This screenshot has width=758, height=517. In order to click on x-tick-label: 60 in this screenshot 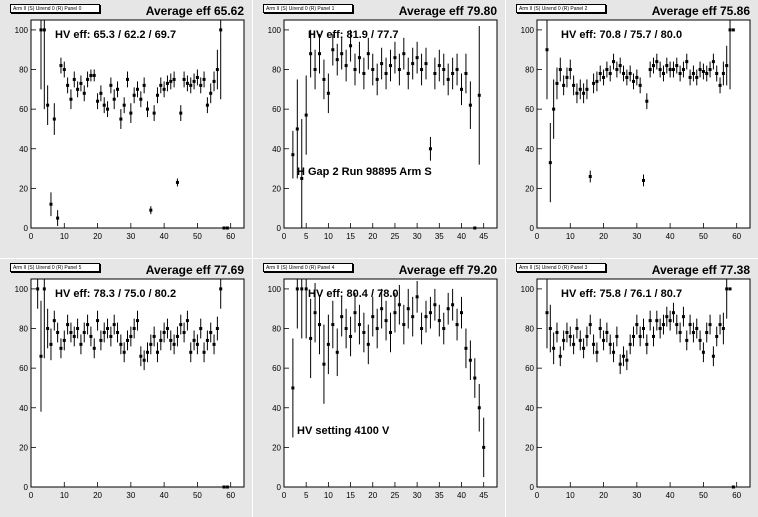, I will do `click(230, 236)`.